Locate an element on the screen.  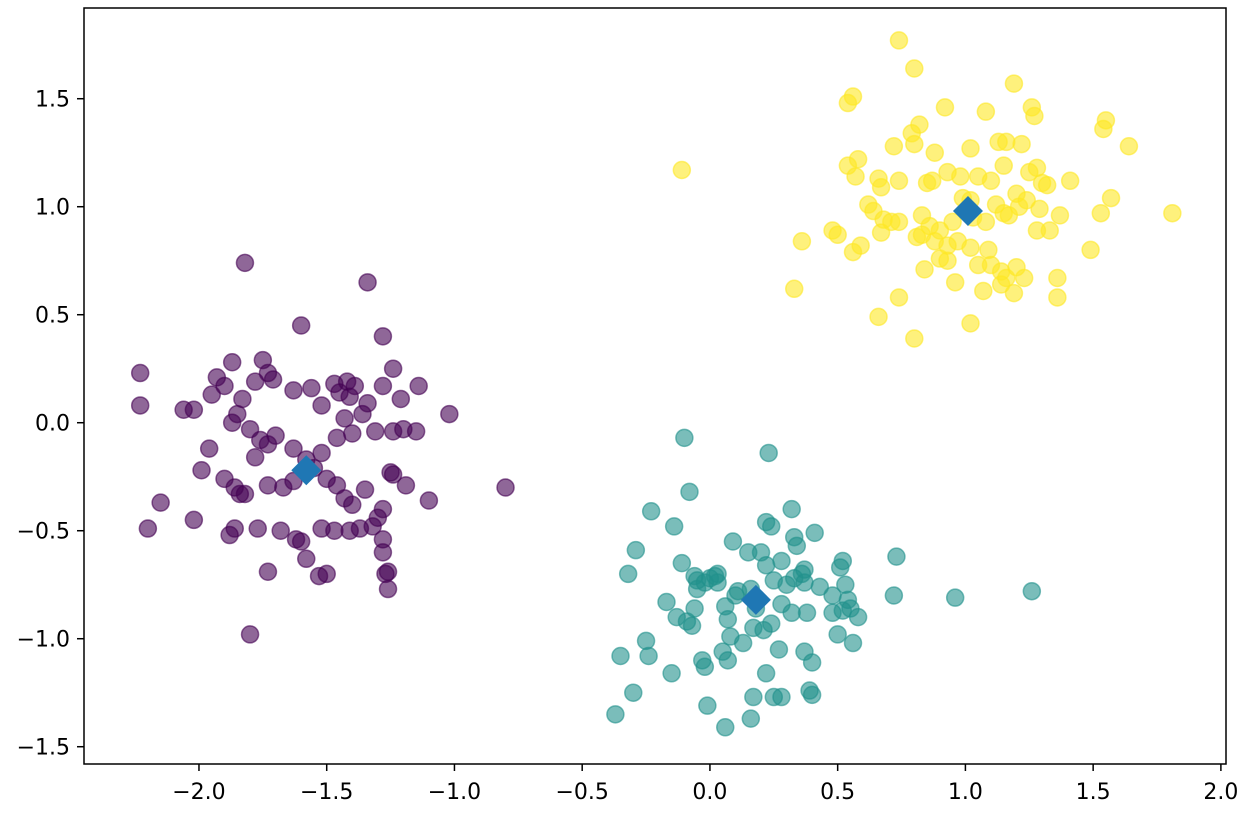
x-tick-label: −1.5 is located at coordinates (326, 792).